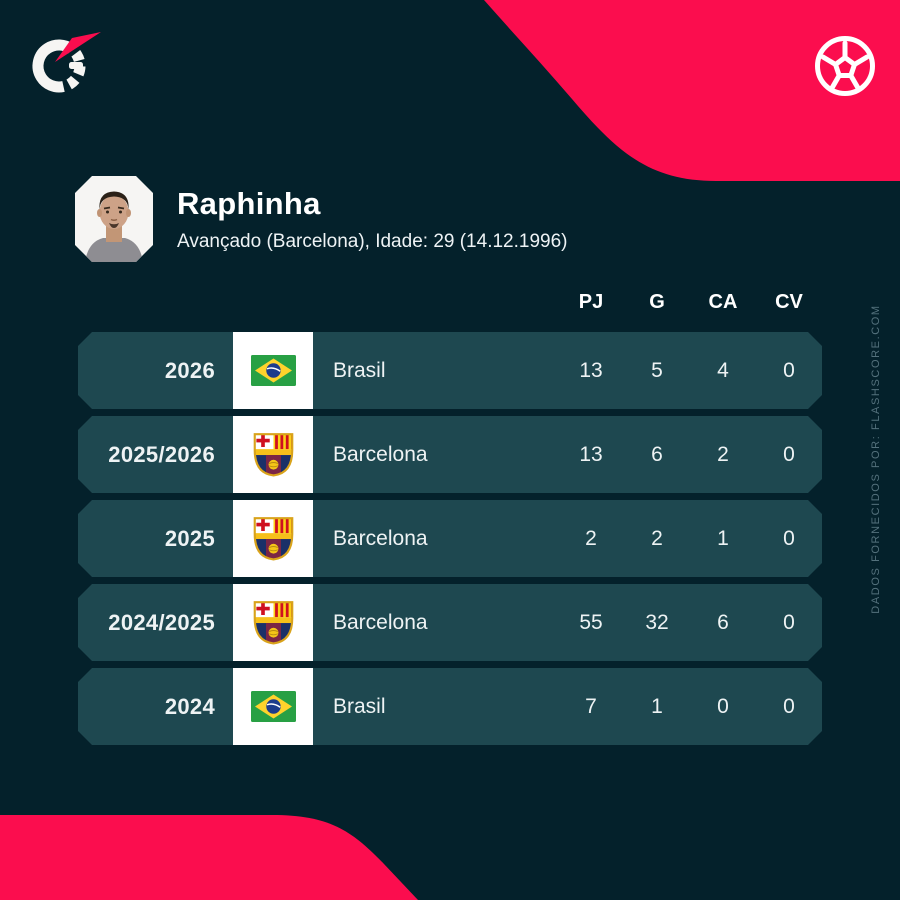 Image resolution: width=900 pixels, height=900 pixels. What do you see at coordinates (450, 538) in the screenshot?
I see `table-row: 2025 Barcelona 2 2 1 0` at bounding box center [450, 538].